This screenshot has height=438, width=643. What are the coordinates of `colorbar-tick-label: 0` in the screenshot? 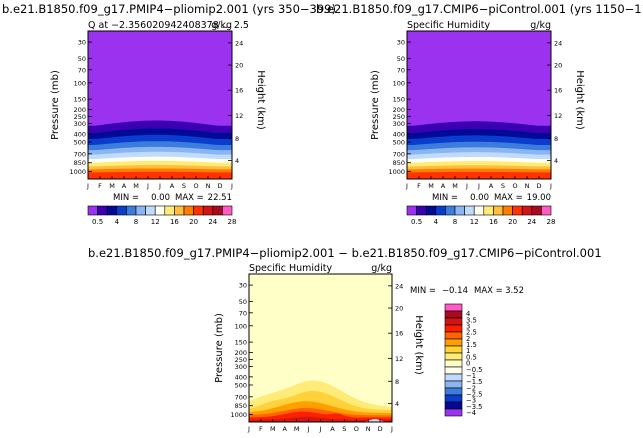 It's located at (468, 364).